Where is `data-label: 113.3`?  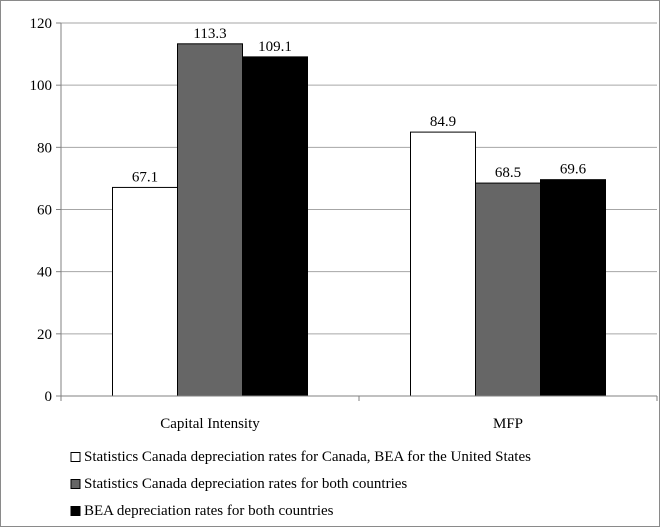 data-label: 113.3 is located at coordinates (209, 34).